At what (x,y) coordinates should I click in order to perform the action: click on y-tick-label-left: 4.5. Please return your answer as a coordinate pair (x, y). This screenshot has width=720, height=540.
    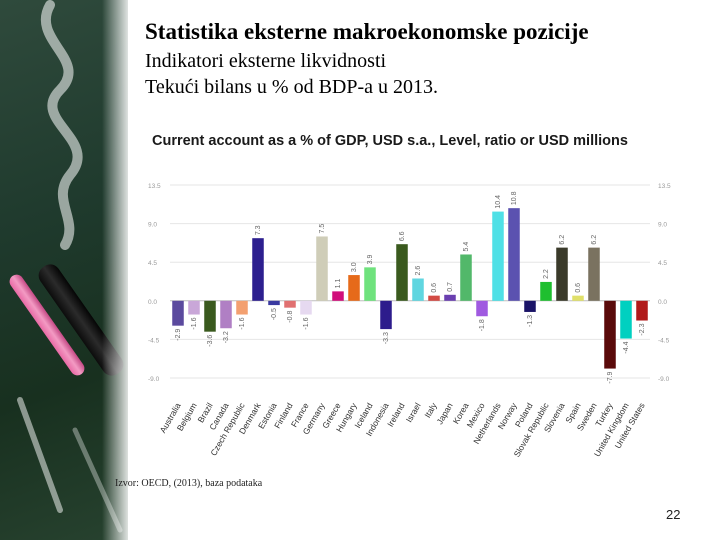
    Looking at the image, I should click on (152, 263).